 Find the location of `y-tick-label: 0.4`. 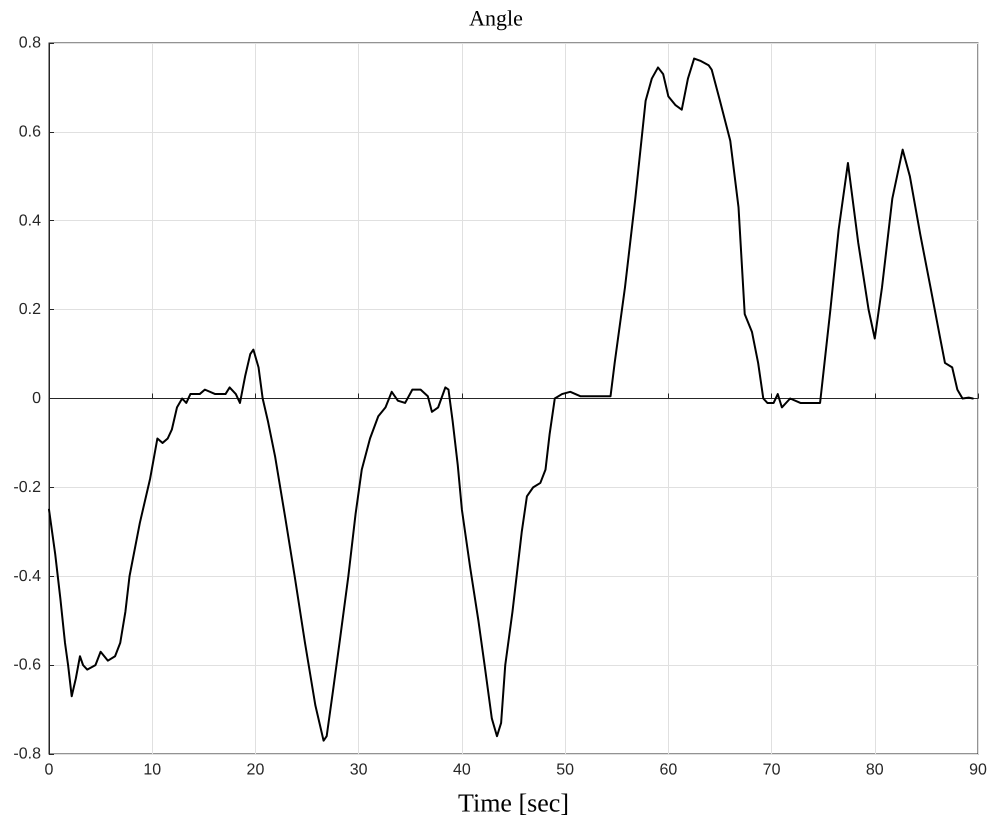

y-tick-label: 0.4 is located at coordinates (30, 221).